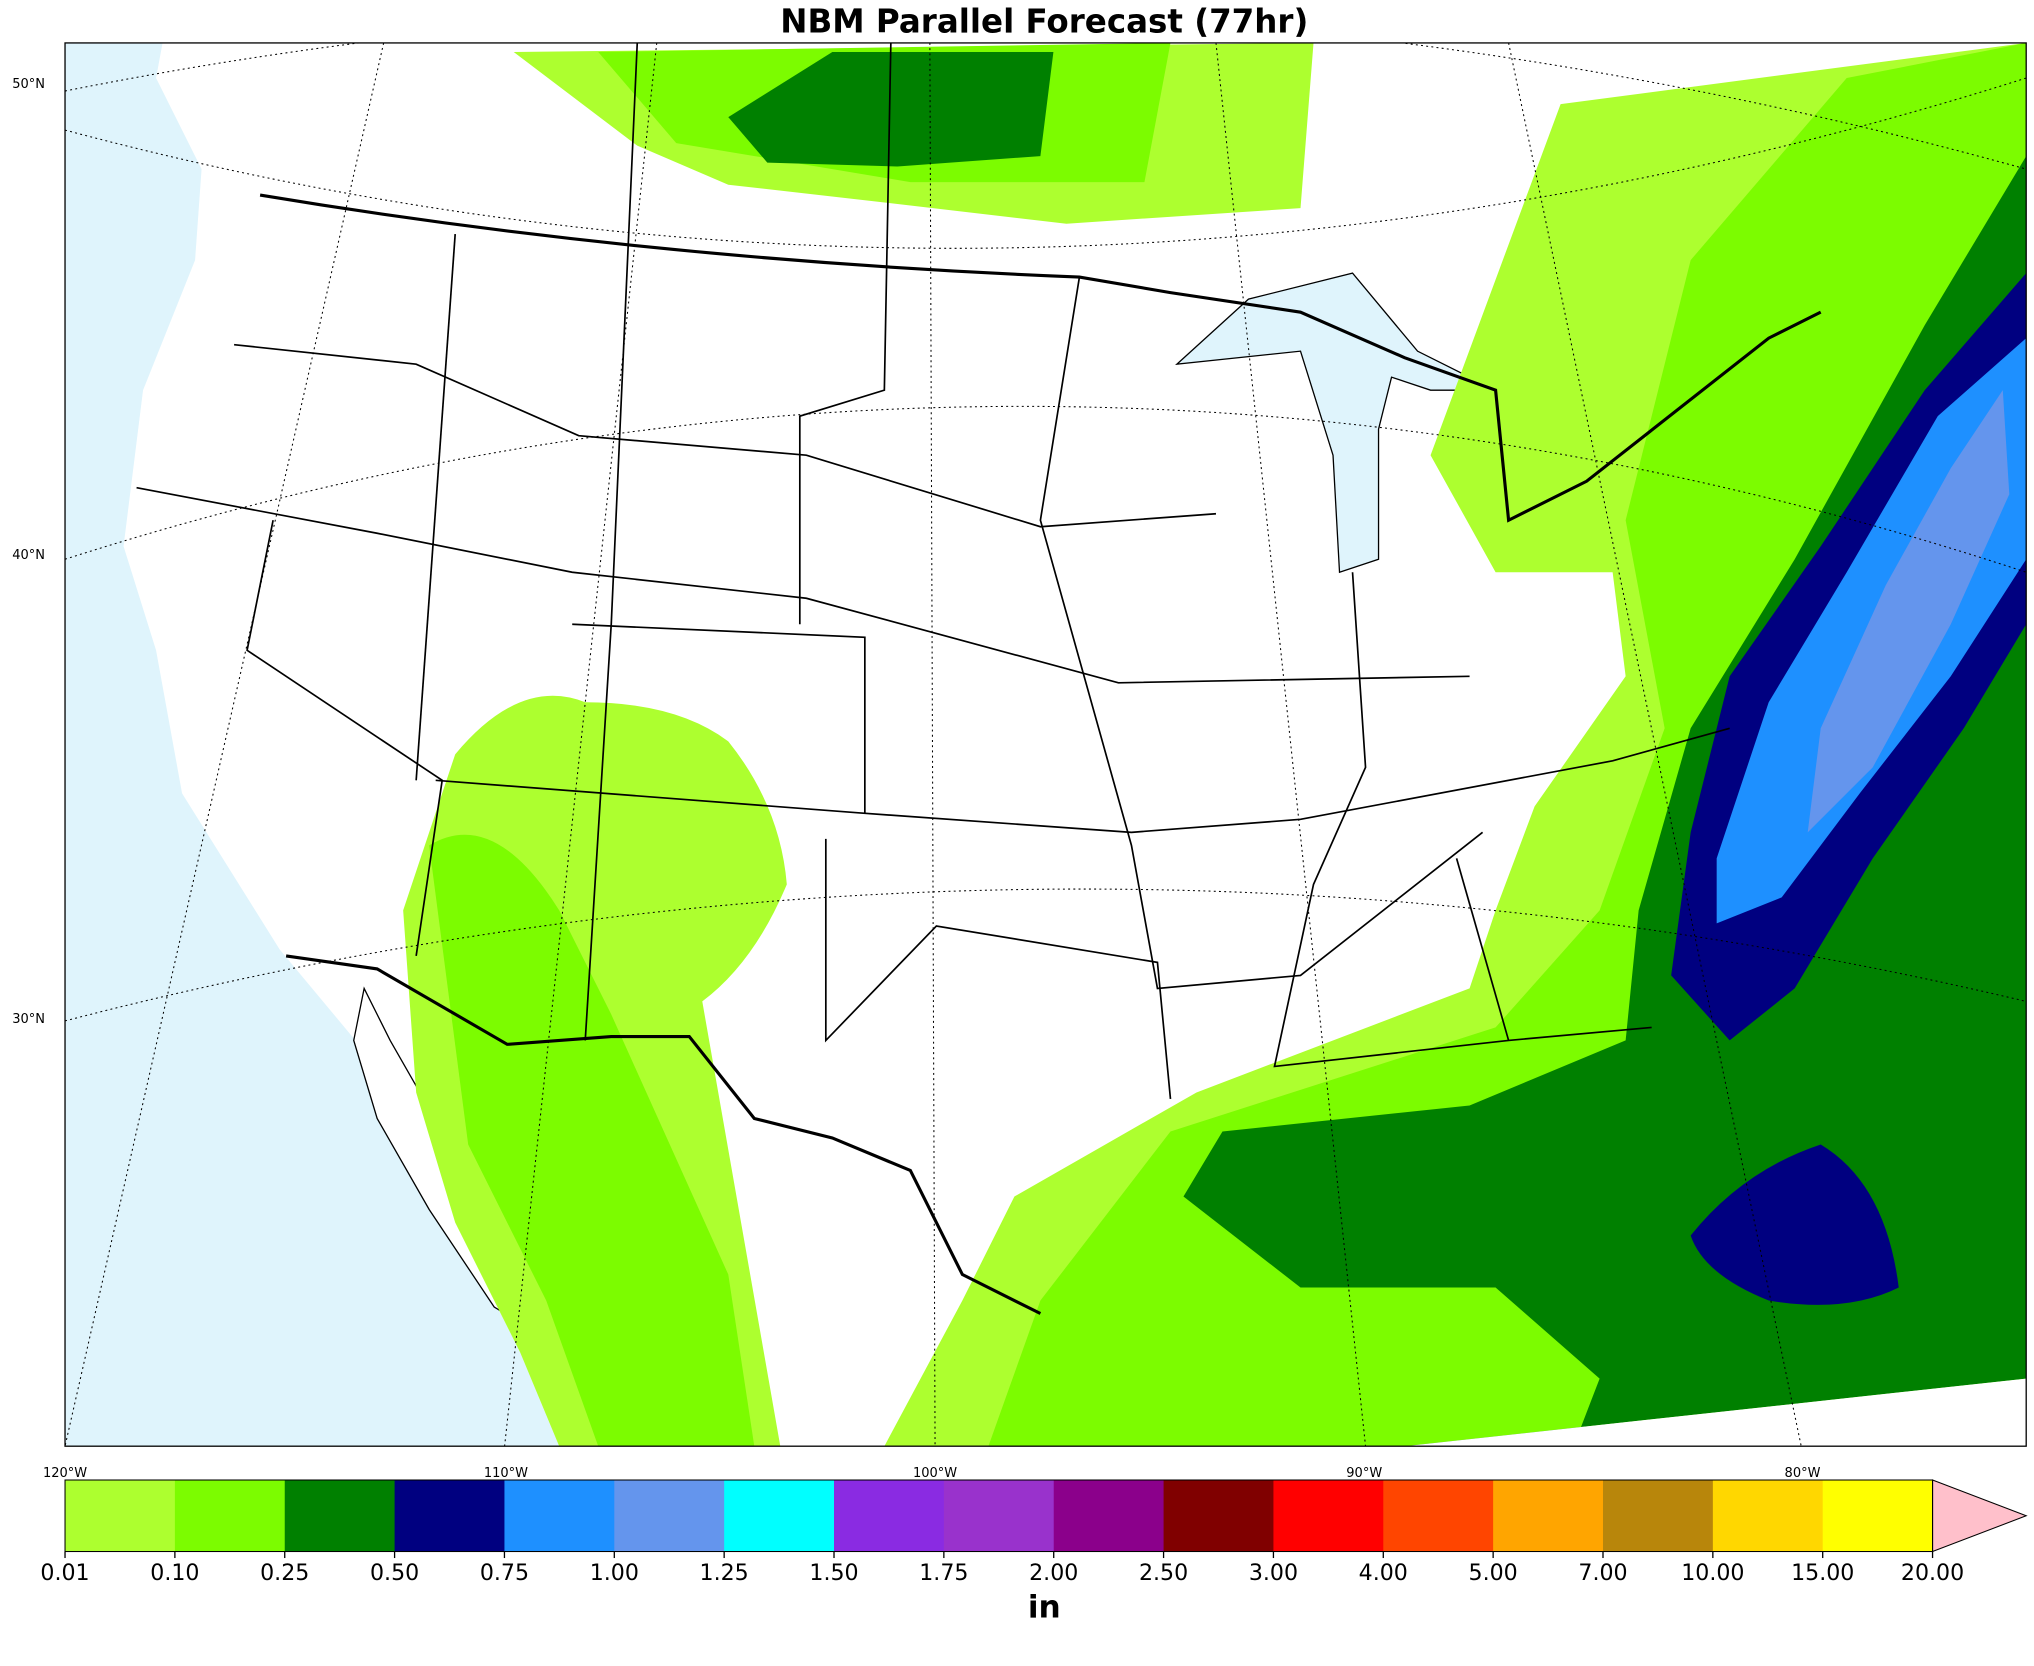 This screenshot has width=2034, height=1666. What do you see at coordinates (65, 1473) in the screenshot?
I see `lon-label: 120°W` at bounding box center [65, 1473].